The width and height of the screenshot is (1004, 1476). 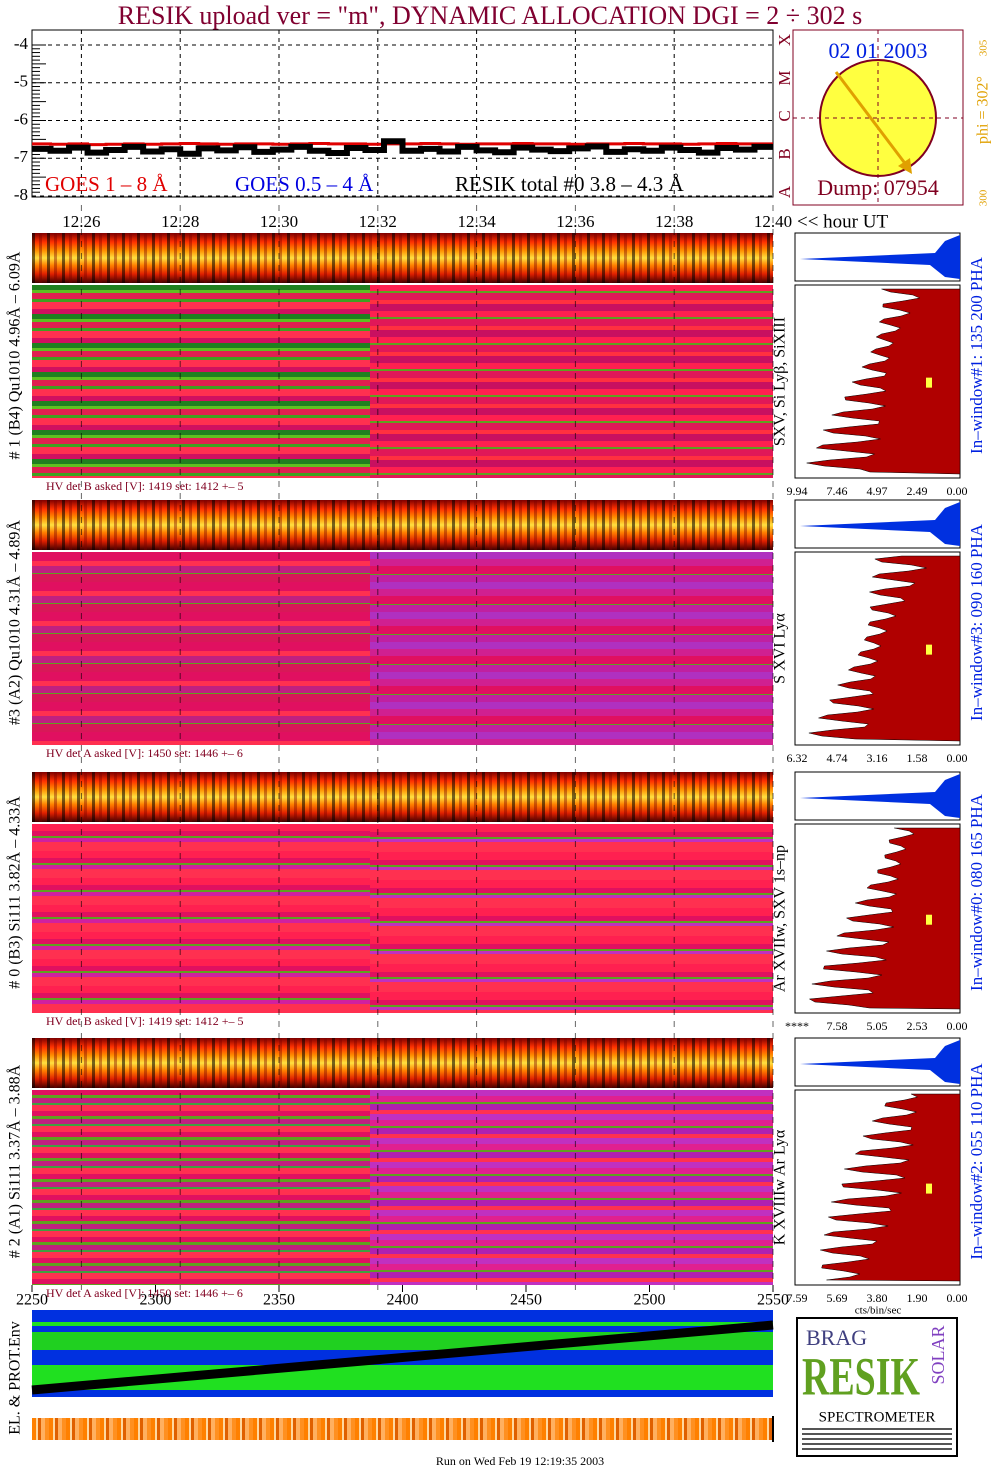 I want to click on spectrum-tick-label: 6.32, so click(x=797, y=758).